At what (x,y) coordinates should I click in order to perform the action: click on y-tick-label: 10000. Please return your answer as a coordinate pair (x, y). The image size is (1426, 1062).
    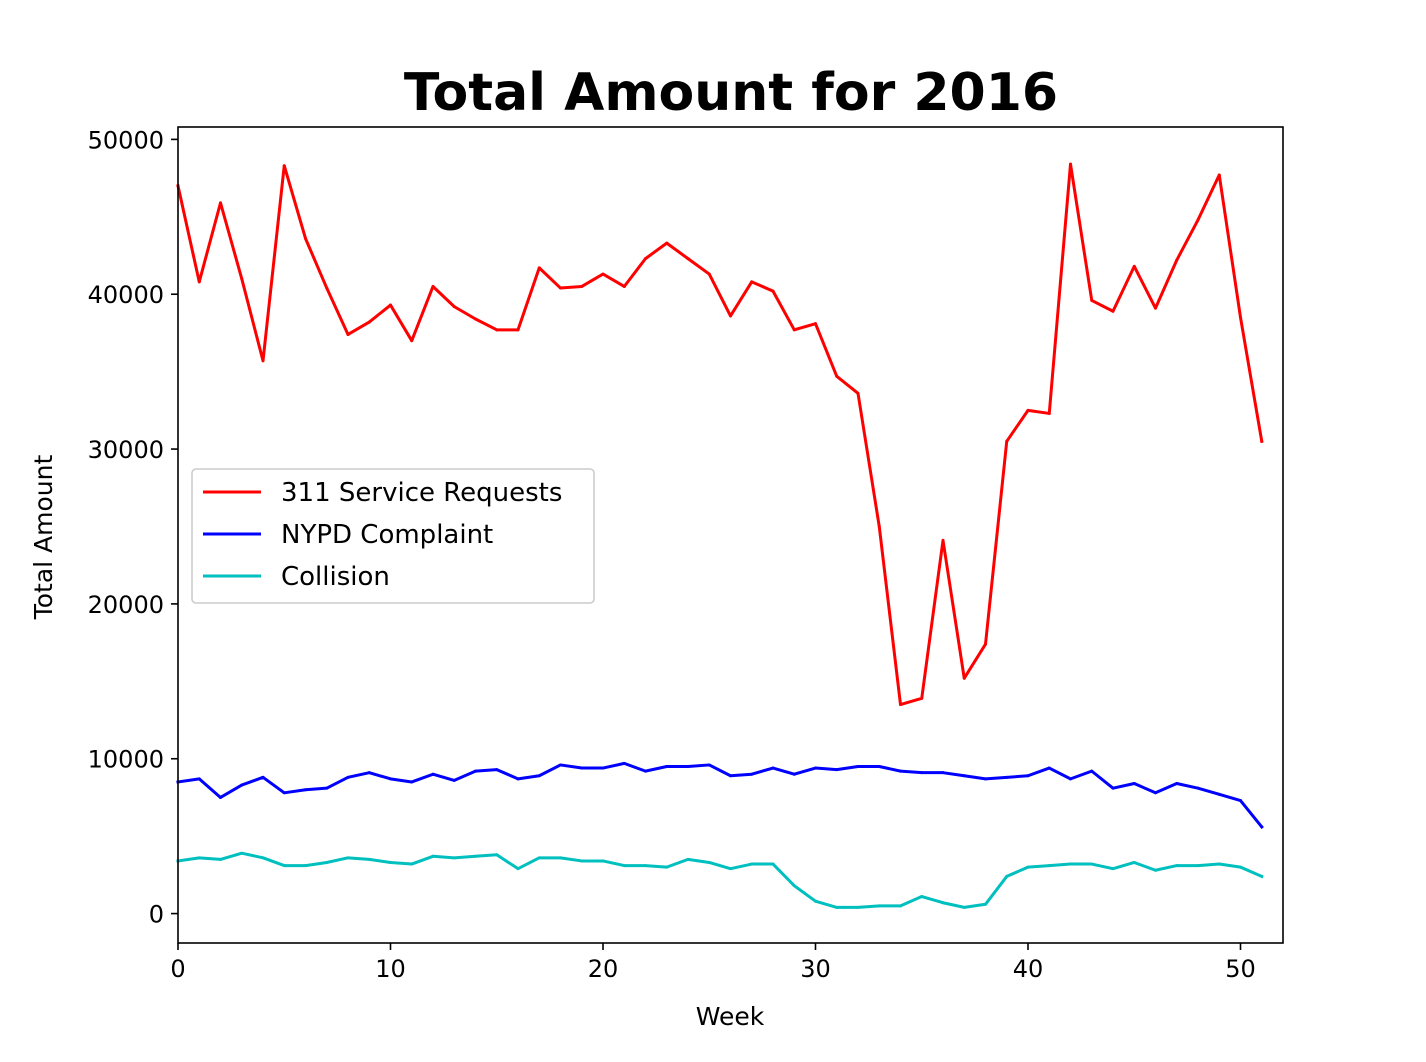
    Looking at the image, I should click on (126, 760).